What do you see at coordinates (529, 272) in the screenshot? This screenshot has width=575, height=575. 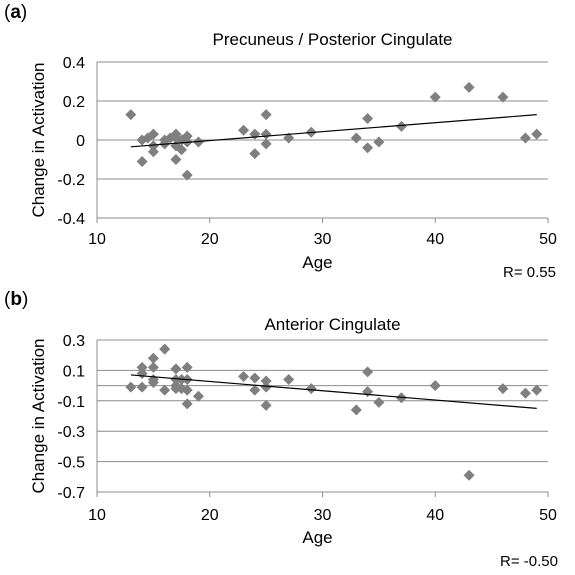 I see `panel-a-r-value: R= 0.55` at bounding box center [529, 272].